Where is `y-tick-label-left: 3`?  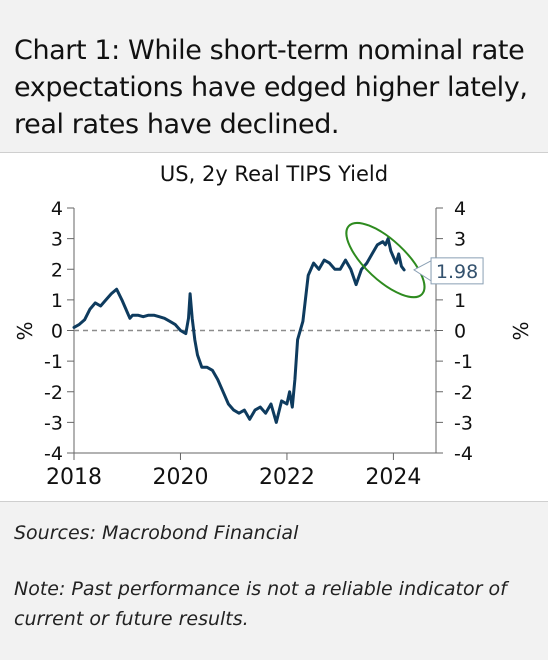
y-tick-label-left: 3 is located at coordinates (57, 240).